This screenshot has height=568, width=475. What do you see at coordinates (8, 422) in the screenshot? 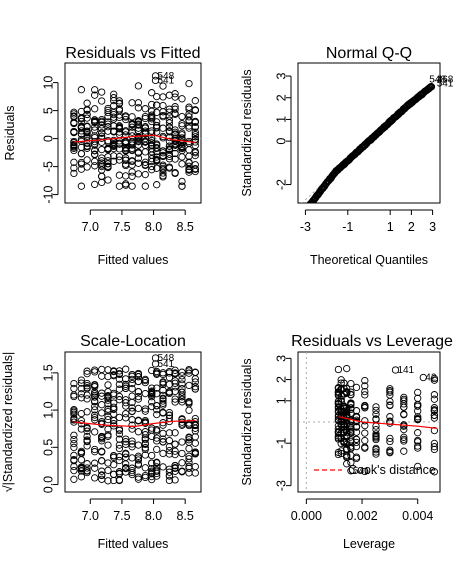
I see `y-axis-label: √|Standardized residuals|` at bounding box center [8, 422].